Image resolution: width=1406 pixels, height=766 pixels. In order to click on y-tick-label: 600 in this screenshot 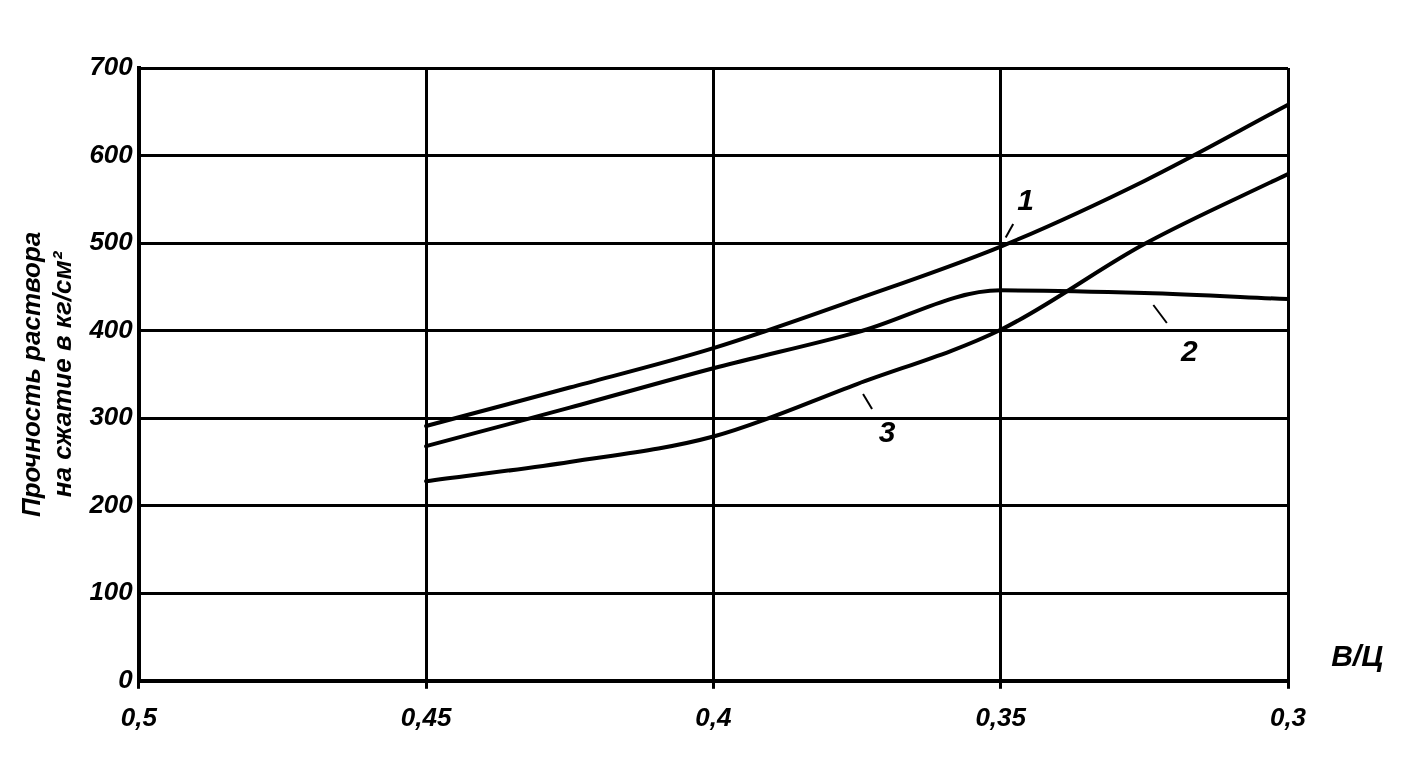, I will do `click(111, 153)`.